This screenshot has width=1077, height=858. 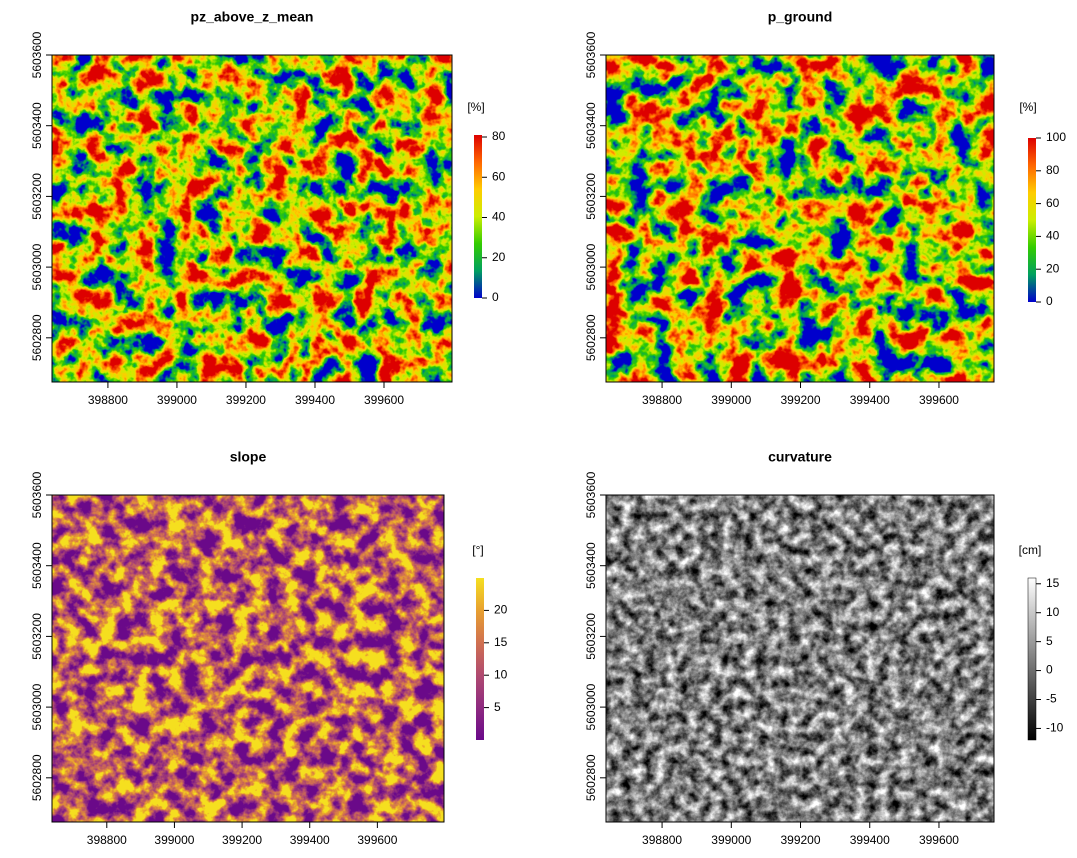 I want to click on colorbar-tick-label: -5, so click(x=1051, y=699).